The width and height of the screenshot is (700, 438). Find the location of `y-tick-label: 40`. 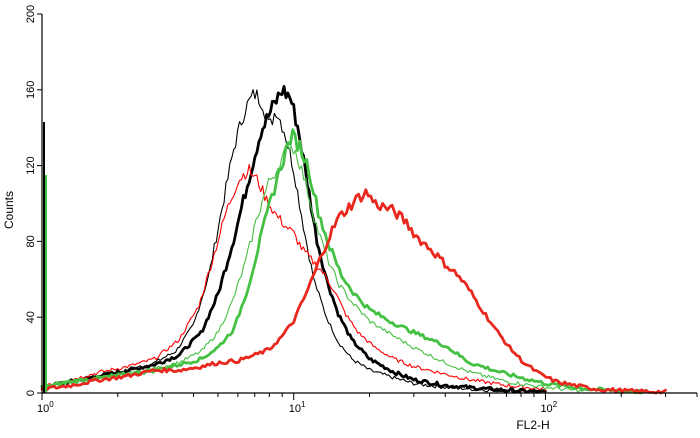

y-tick-label: 40 is located at coordinates (31, 317).